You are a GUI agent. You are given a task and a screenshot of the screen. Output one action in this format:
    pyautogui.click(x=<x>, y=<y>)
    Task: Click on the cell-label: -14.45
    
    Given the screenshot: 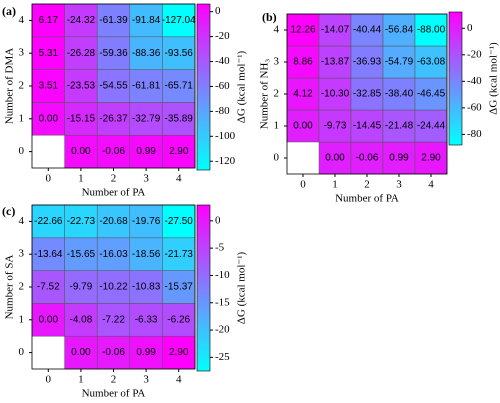 What is the action you would take?
    pyautogui.click(x=367, y=126)
    